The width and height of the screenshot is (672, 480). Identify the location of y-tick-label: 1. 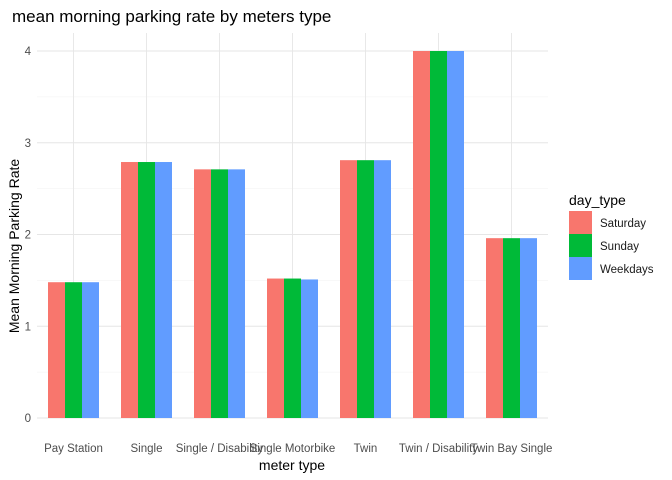
(28, 327).